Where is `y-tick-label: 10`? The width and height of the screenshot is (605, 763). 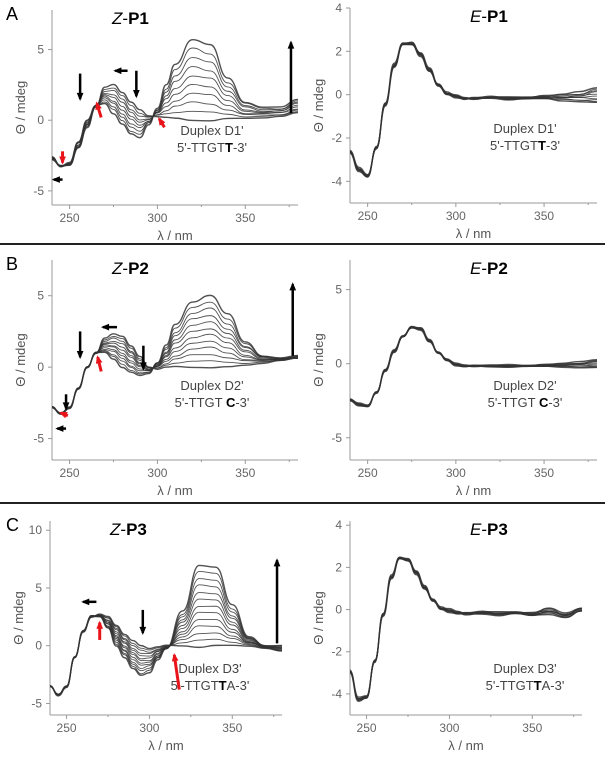 y-tick-label: 10 is located at coordinates (36, 530).